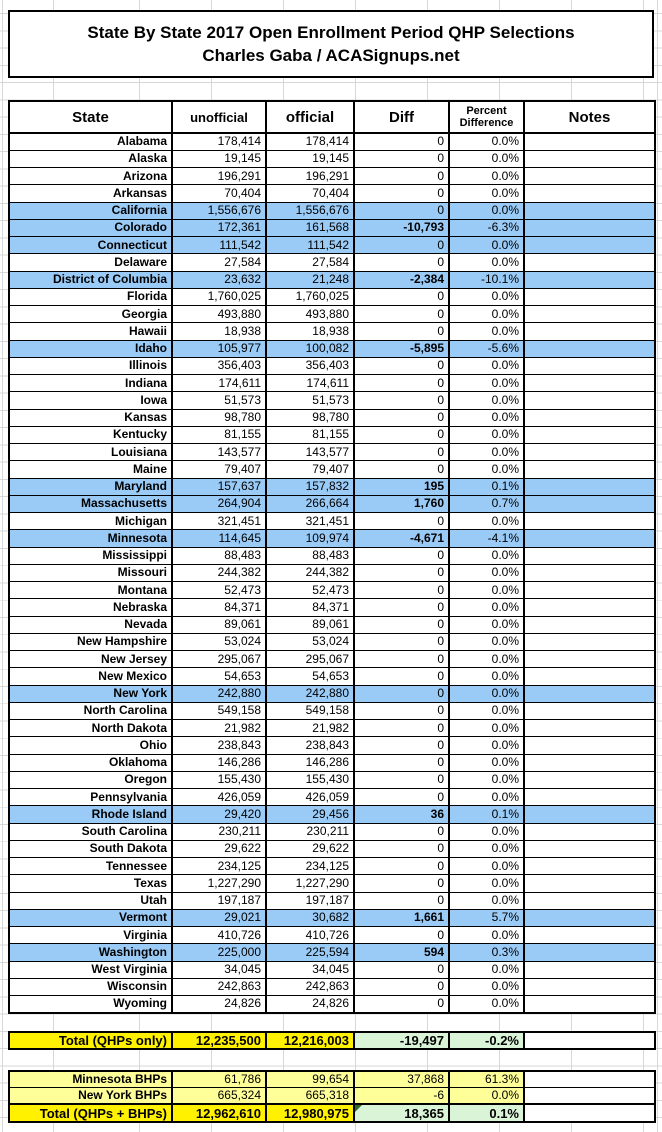 Image resolution: width=662 pixels, height=1132 pixels. Describe the element at coordinates (90, 520) in the screenshot. I see `state-cell: Michigan` at that location.